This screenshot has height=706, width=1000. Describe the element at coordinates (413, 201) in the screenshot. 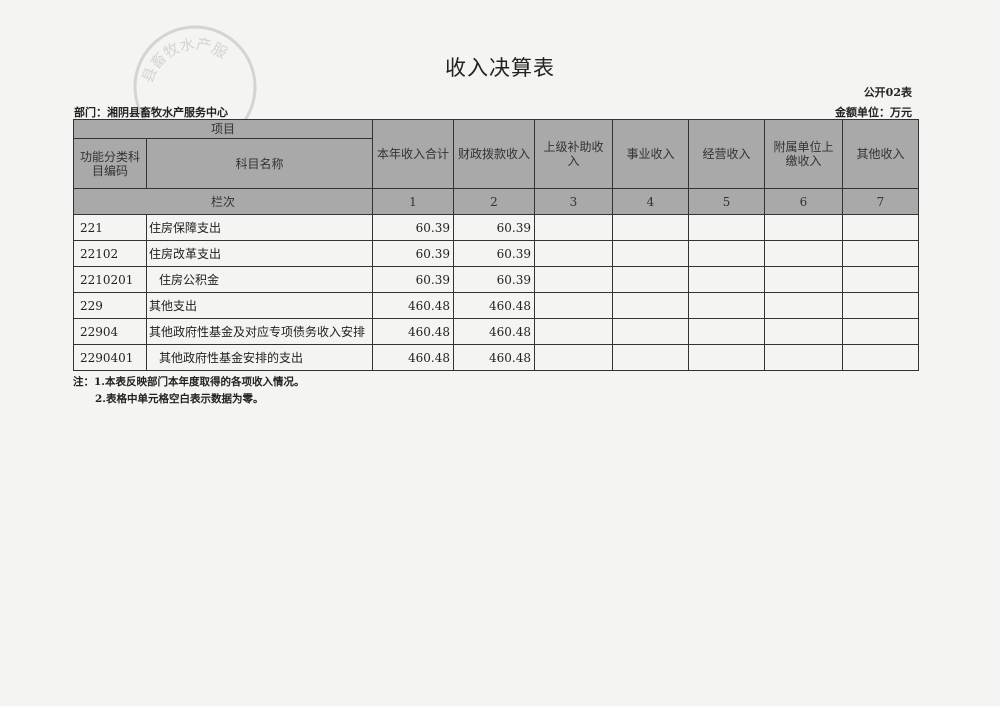

I see `column-number: 1` at that location.